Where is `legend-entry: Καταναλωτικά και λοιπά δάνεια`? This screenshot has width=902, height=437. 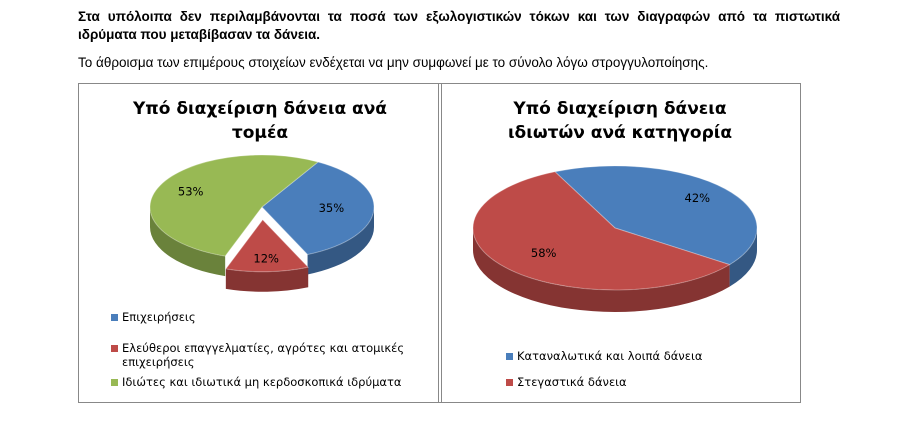
legend-entry: Καταναλωτικά και λοιπά δάνεια is located at coordinates (641, 356).